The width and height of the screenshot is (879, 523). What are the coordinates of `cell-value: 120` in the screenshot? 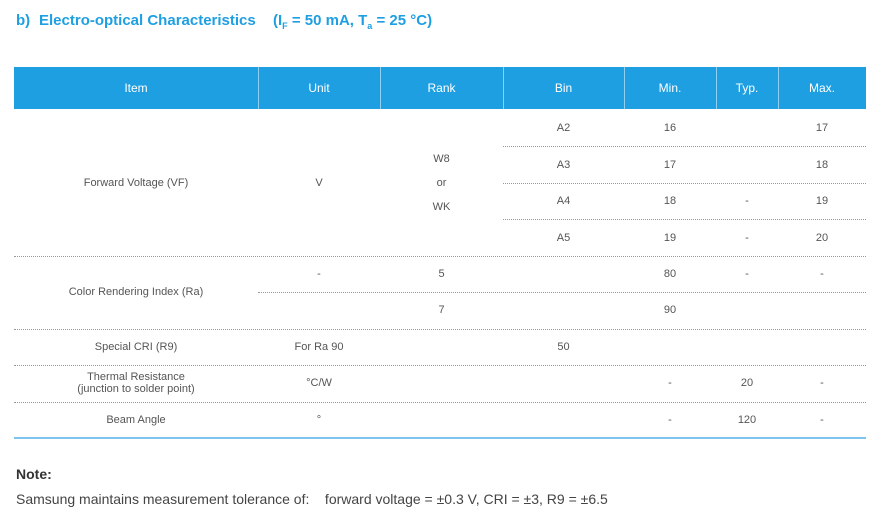 It's located at (747, 419).